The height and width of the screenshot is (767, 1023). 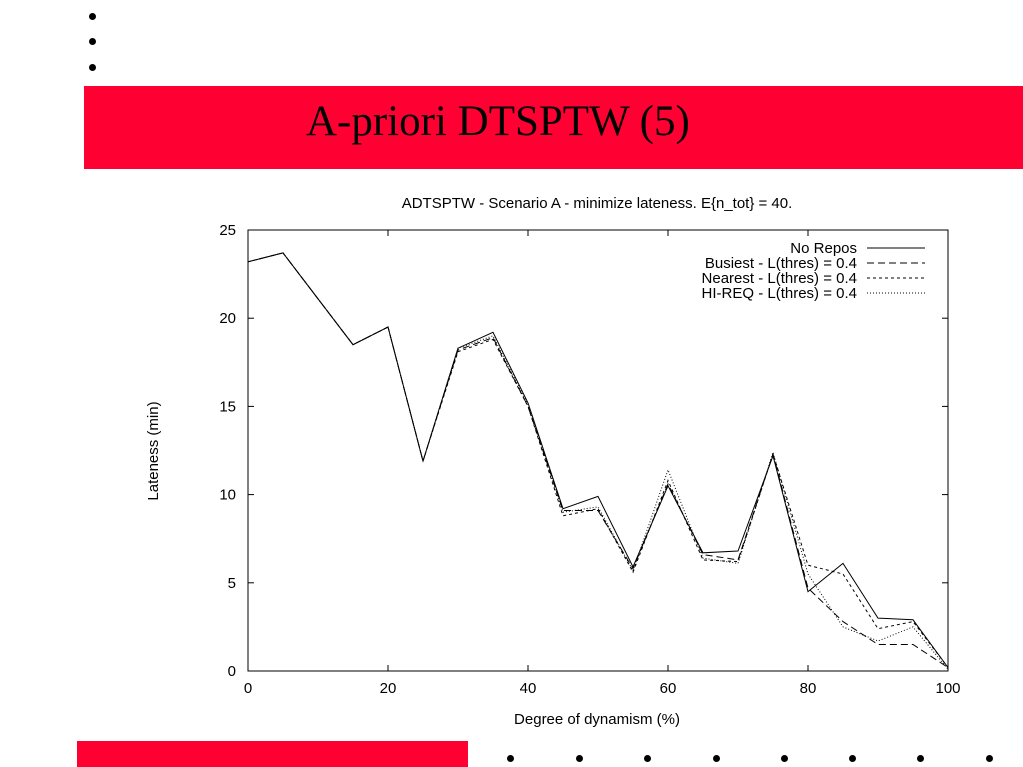 I want to click on legend-label: Nearest - L(thres) = 0.4, so click(x=779, y=278).